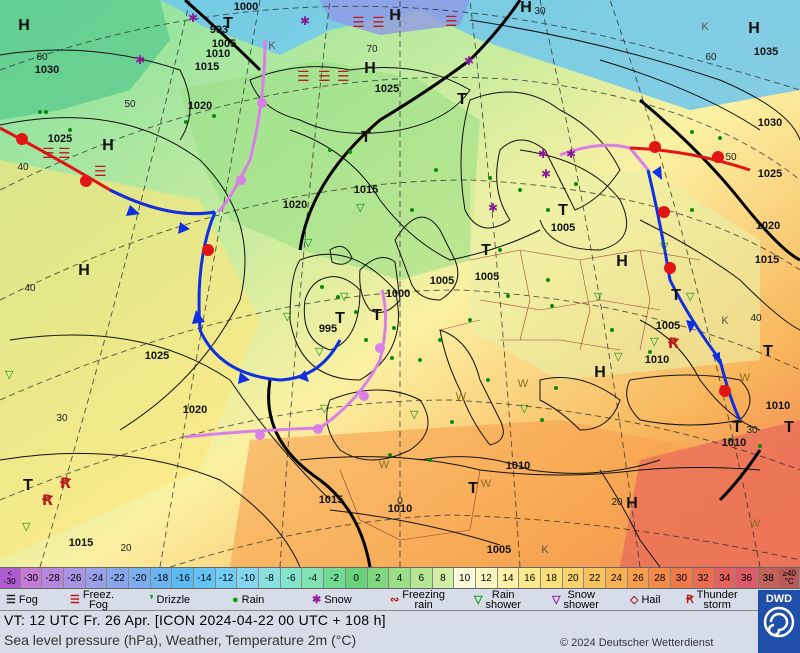 This screenshot has height=653, width=800. I want to click on north-atlantic-green, so click(330, 170).